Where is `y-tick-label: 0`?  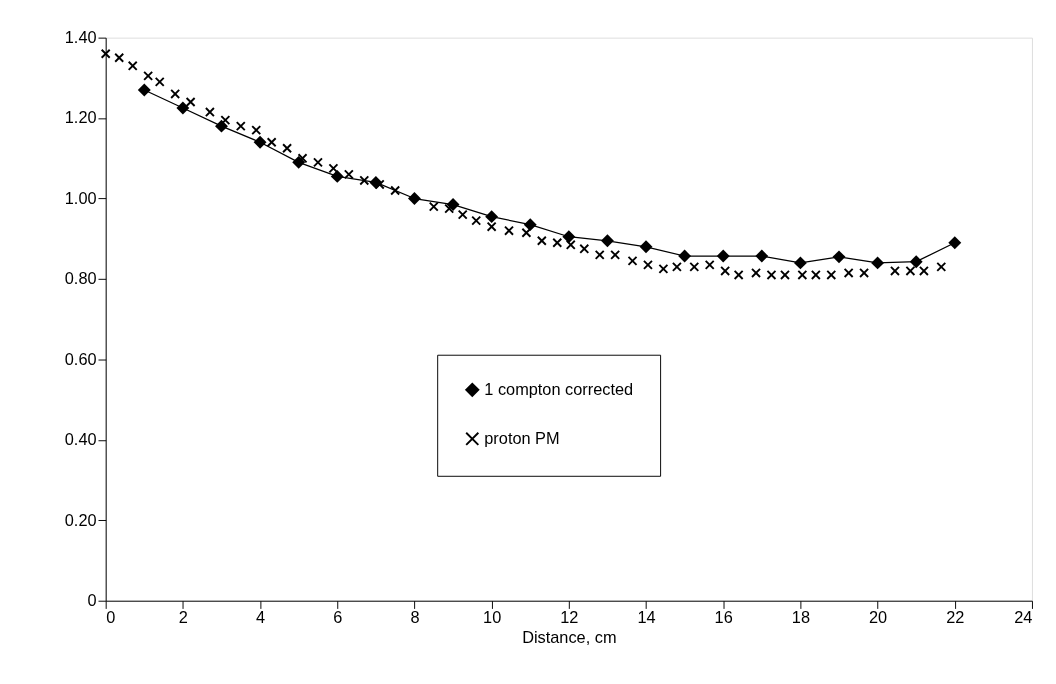 y-tick-label: 0 is located at coordinates (92, 600).